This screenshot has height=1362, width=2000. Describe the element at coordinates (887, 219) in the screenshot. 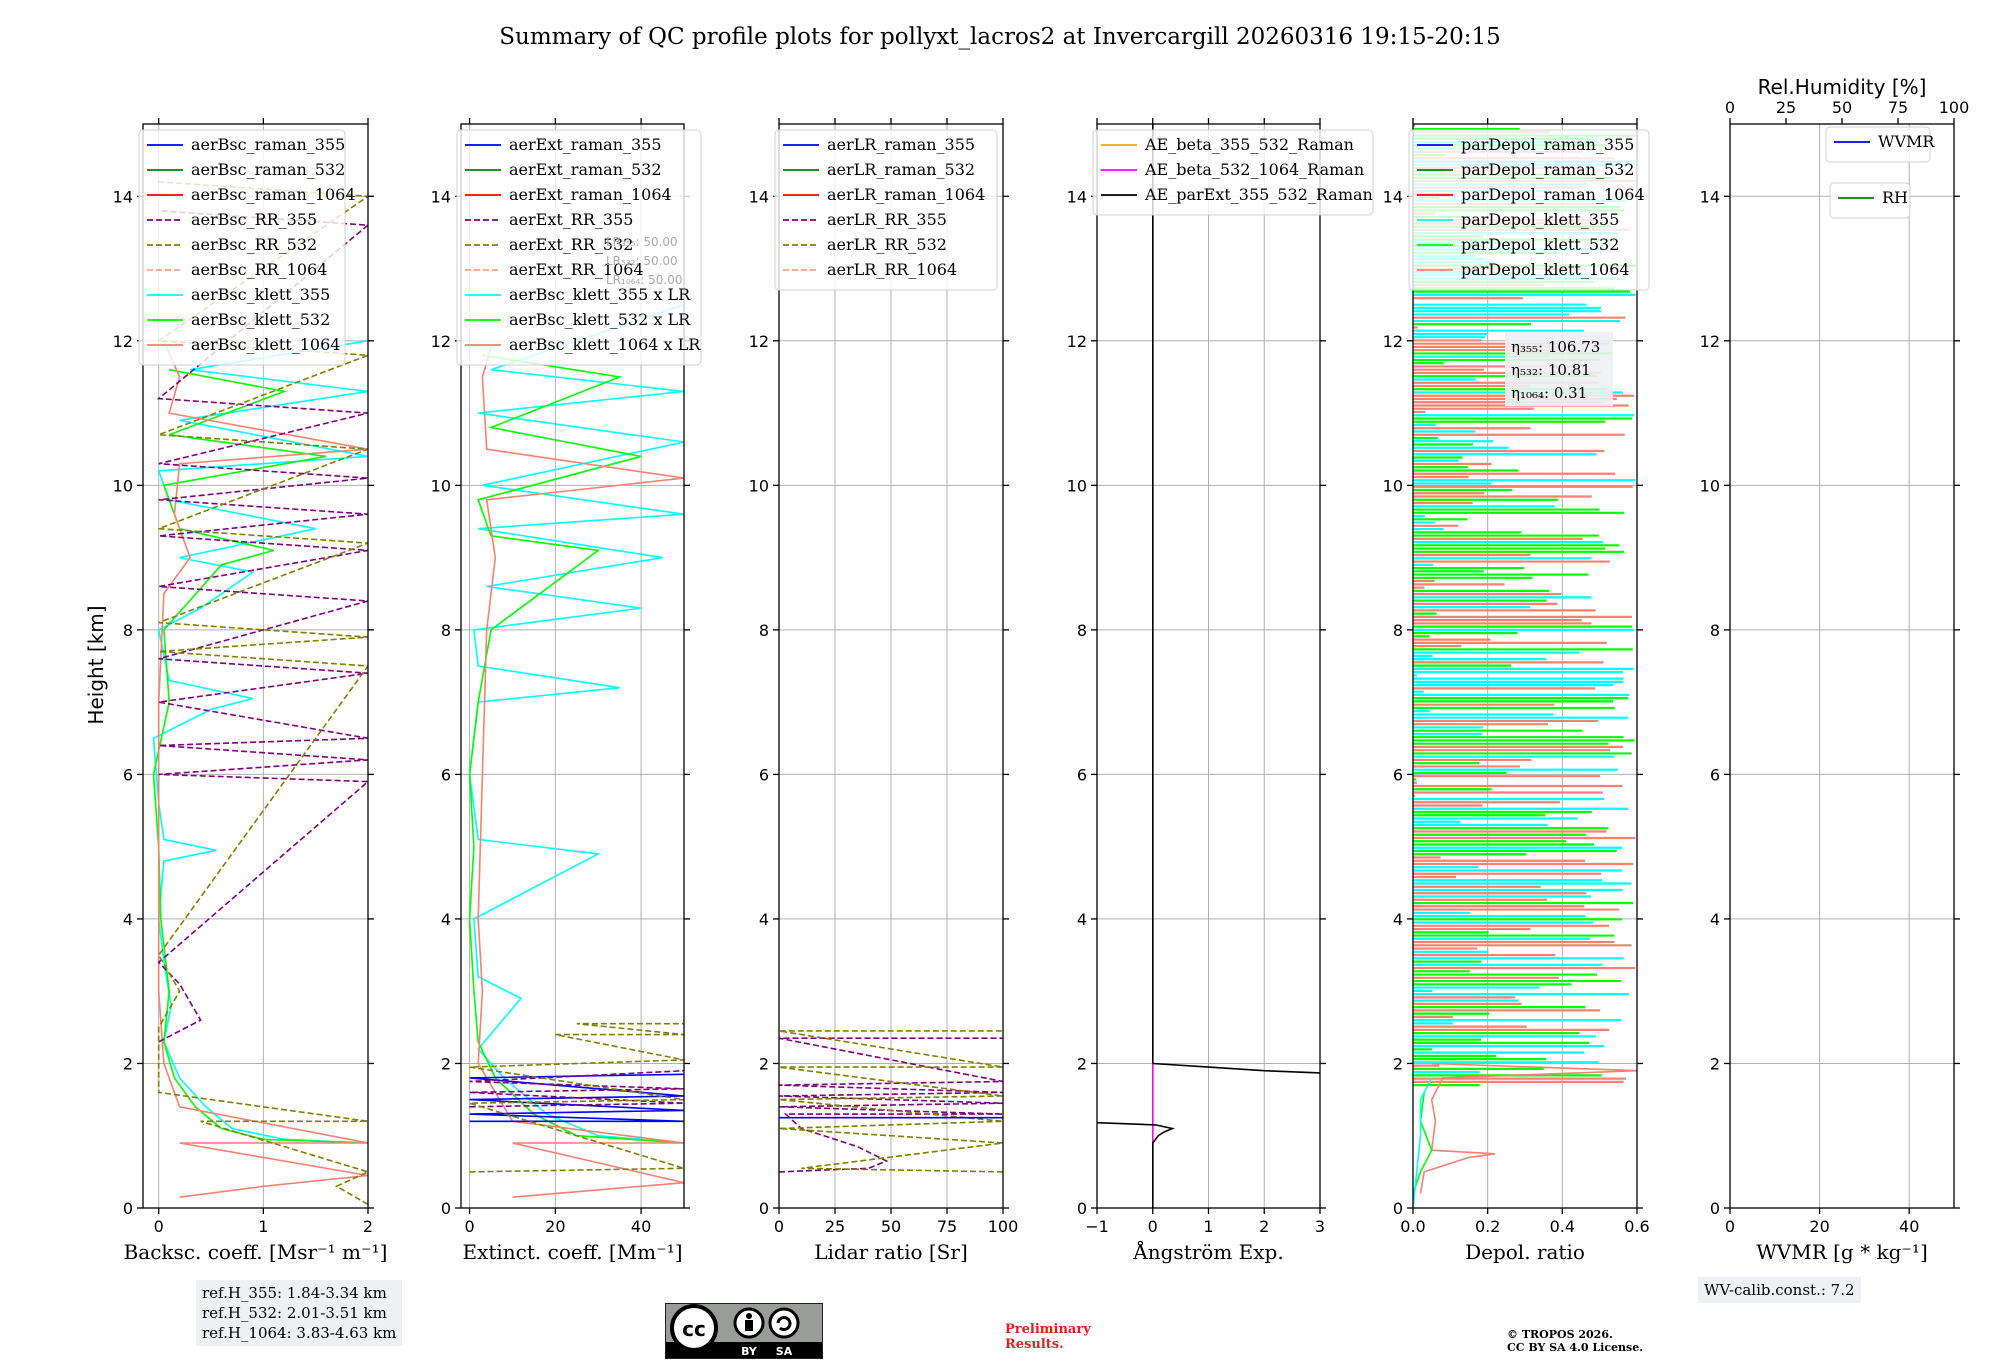

I see `legend-label: aerLR_RR_355` at that location.